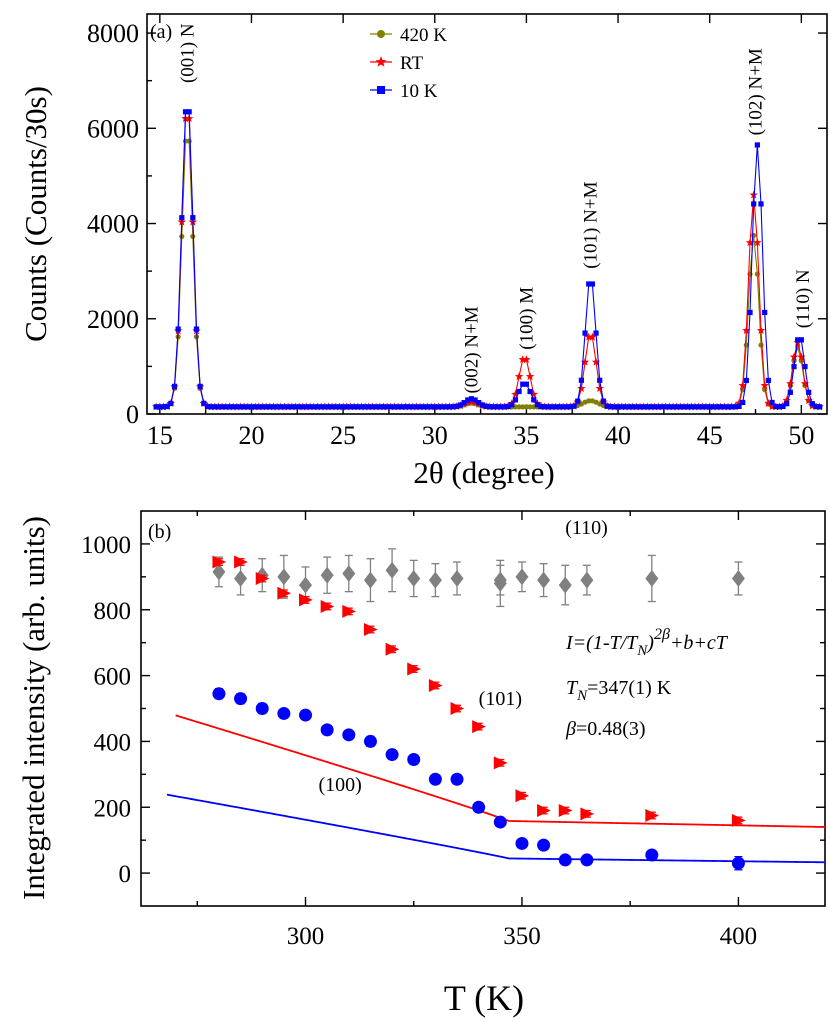 The image size is (830, 1022). What do you see at coordinates (412, 63) in the screenshot?
I see `legend-label: RT` at bounding box center [412, 63].